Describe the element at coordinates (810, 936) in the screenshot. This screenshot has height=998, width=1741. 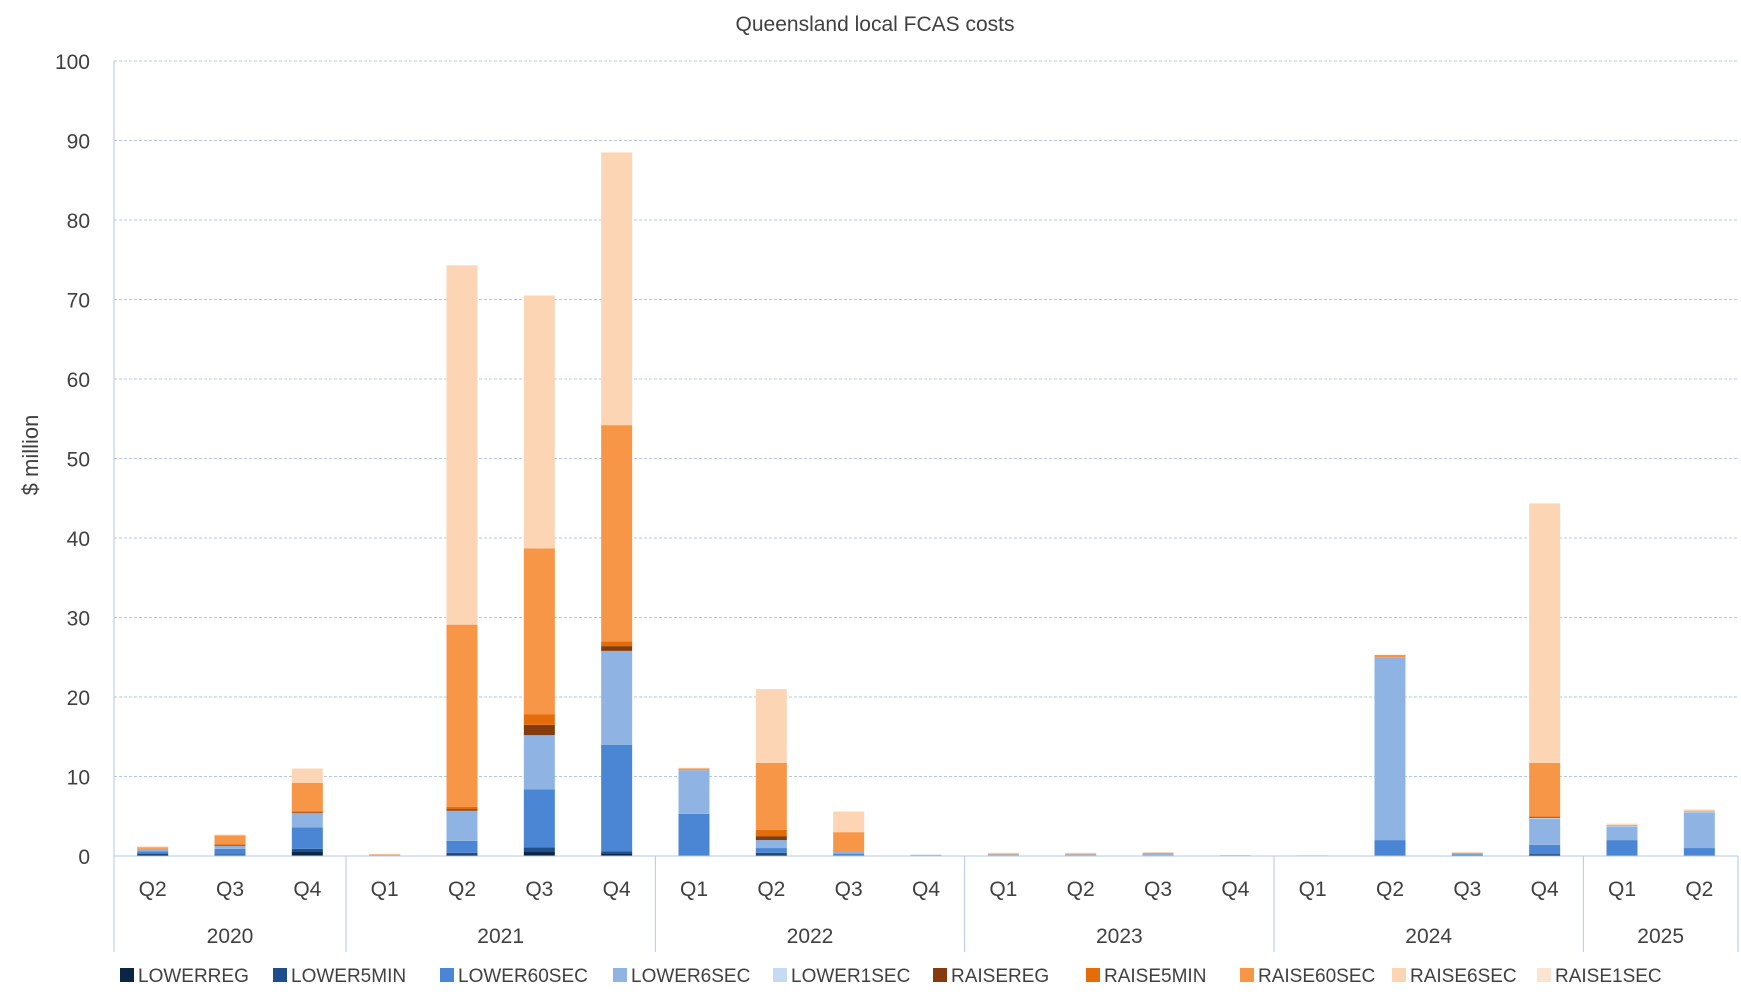
I see `year-label: 2022` at that location.